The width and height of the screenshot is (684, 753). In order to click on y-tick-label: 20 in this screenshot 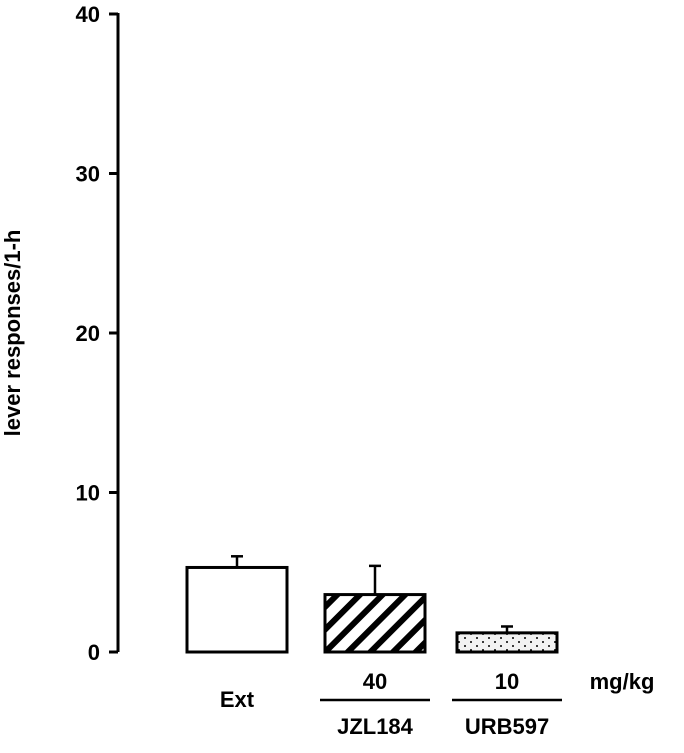, I will do `click(88, 333)`.